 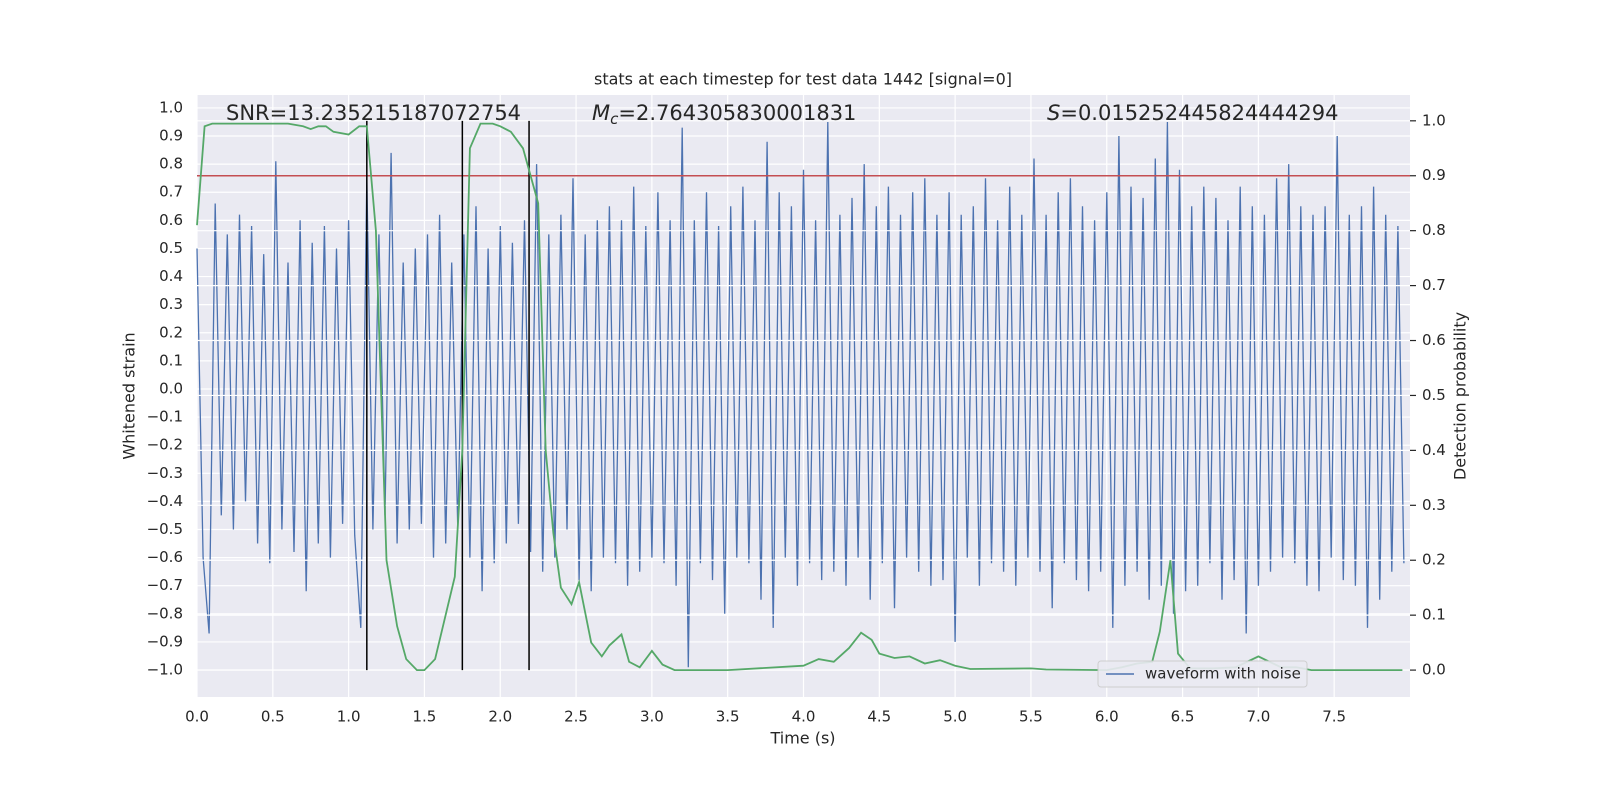 I want to click on y-tick-label: 0.3, so click(x=171, y=304).